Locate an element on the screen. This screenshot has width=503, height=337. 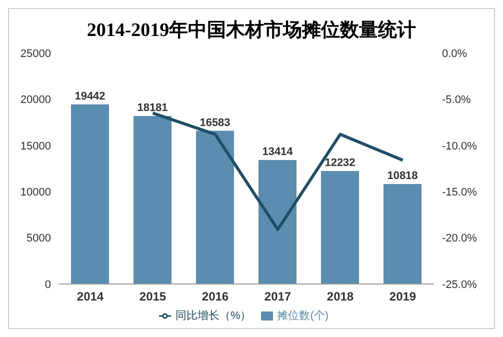
legend-label: 摊位数(个) is located at coordinates (303, 316).